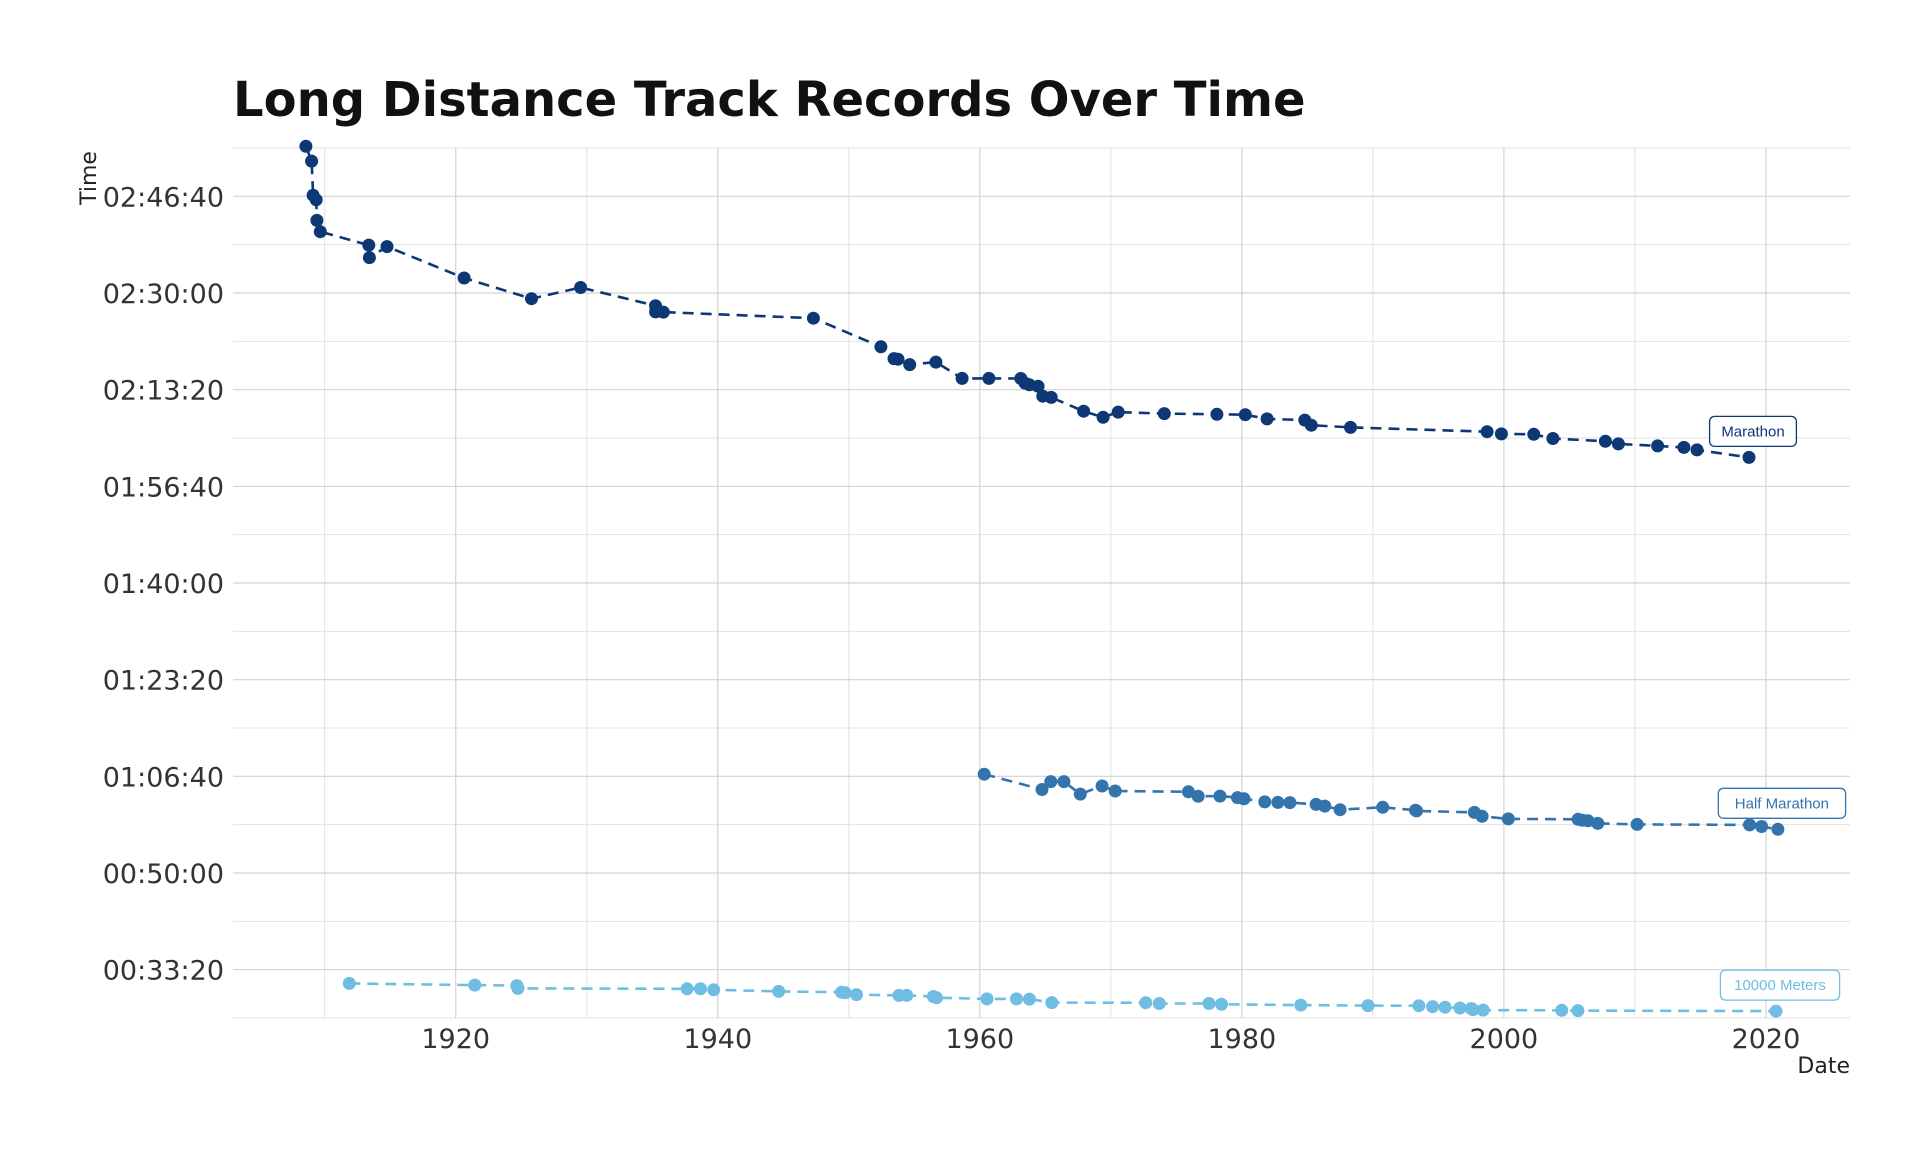 The height and width of the screenshot is (1152, 1920). I want to click on y-tick-label: 02:13:20, so click(163, 391).